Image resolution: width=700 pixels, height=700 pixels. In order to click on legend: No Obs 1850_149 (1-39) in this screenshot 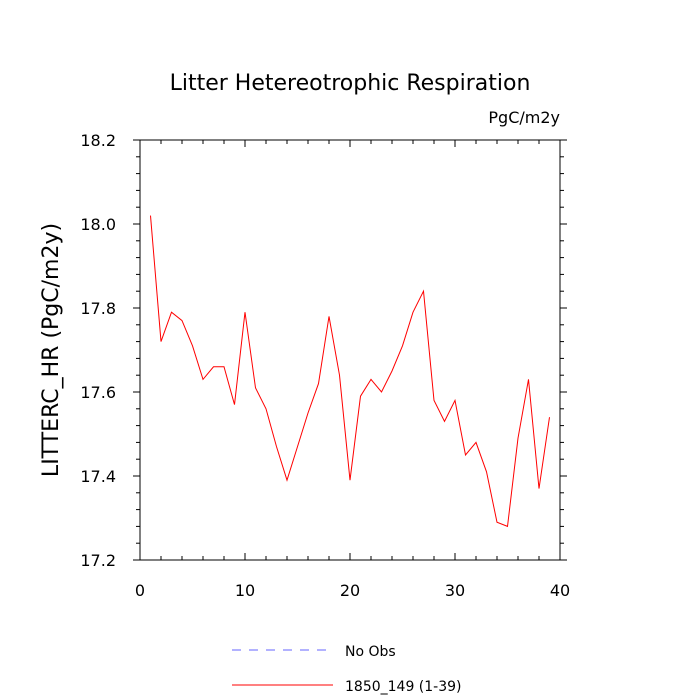, I will do `click(347, 669)`.